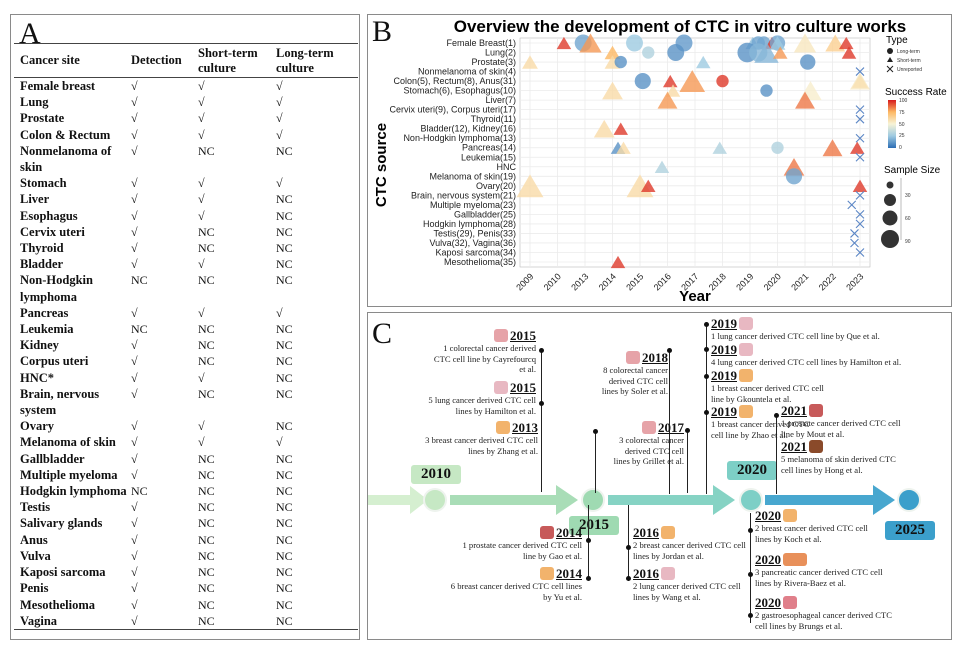  What do you see at coordinates (472, 176) in the screenshot?
I see `y-tick-label: Melanoma of skin(19)` at bounding box center [472, 176].